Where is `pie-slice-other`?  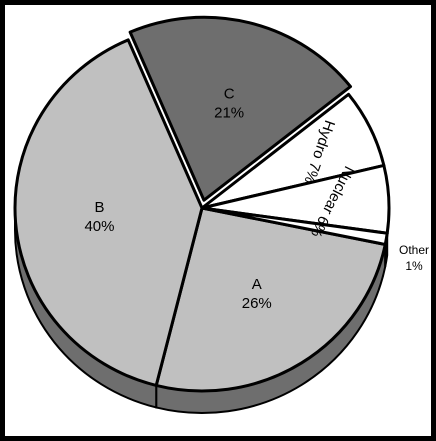 pie-slice-other is located at coordinates (294, 226).